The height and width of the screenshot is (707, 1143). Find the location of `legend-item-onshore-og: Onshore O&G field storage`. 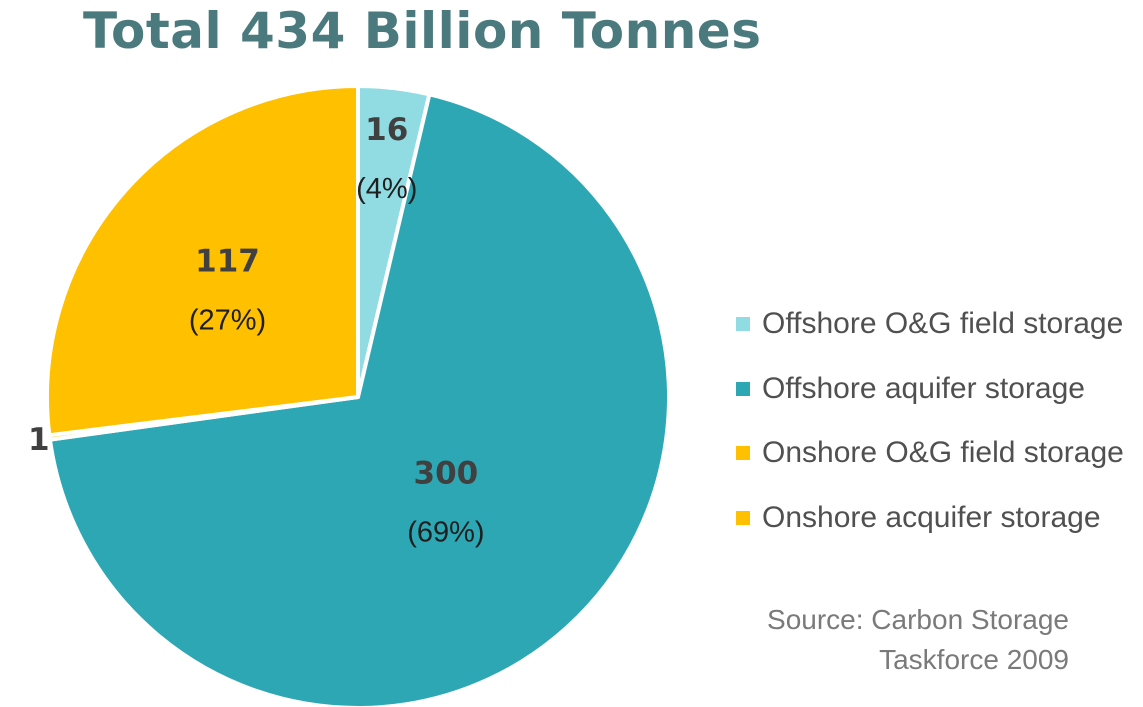

legend-item-onshore-og: Onshore O&G field storage is located at coordinates (930, 453).